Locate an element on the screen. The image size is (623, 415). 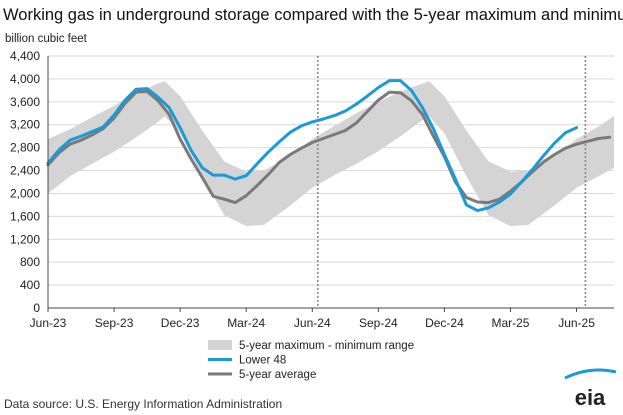
y-tick-label: 3,200 is located at coordinates (25, 125).